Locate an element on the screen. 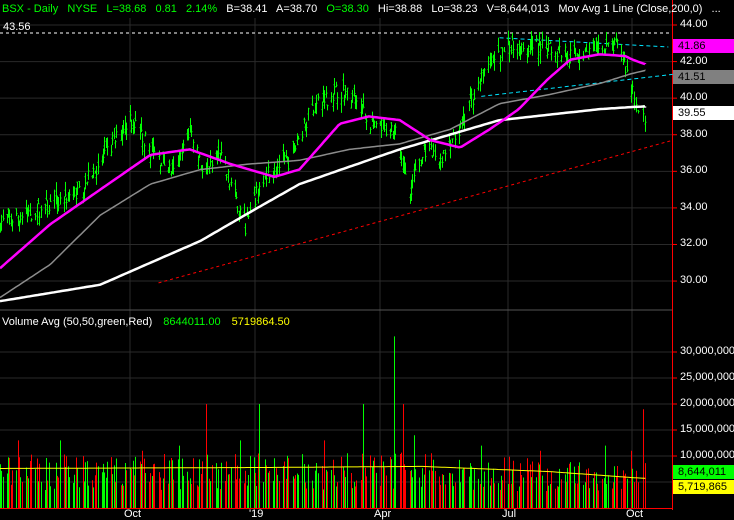 The width and height of the screenshot is (734, 520). volume-axis-label: 30,000,000 is located at coordinates (707, 351).